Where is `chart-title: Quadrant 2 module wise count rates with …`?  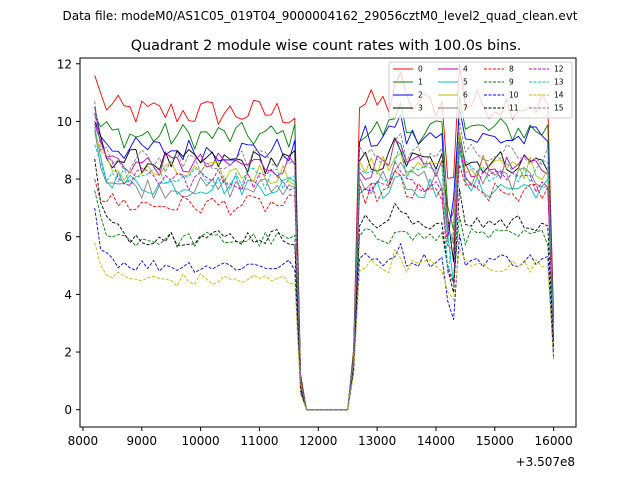
chart-title: Quadrant 2 module wise count rates with … is located at coordinates (326, 46).